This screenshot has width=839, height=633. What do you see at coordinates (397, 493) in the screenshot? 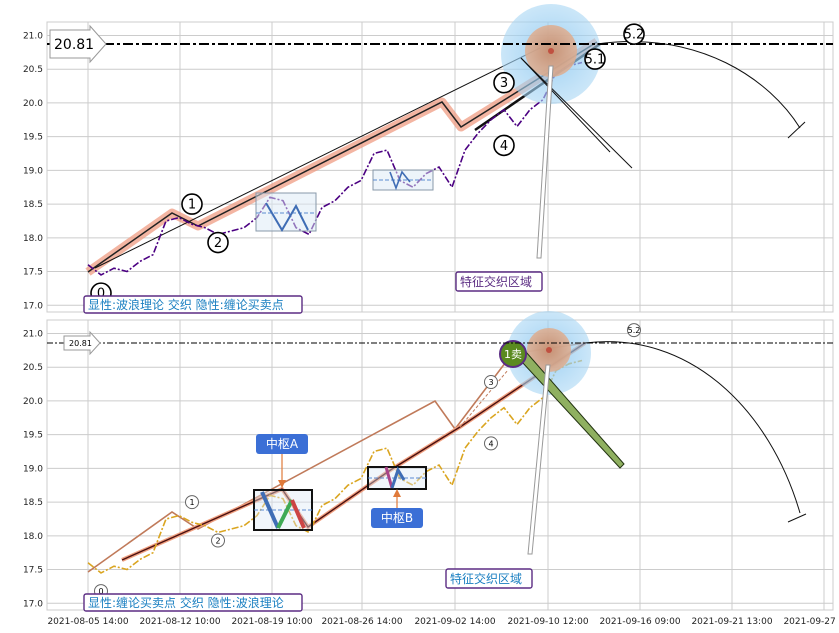
I see `zhongshu-b-pointer-head` at bounding box center [397, 493].